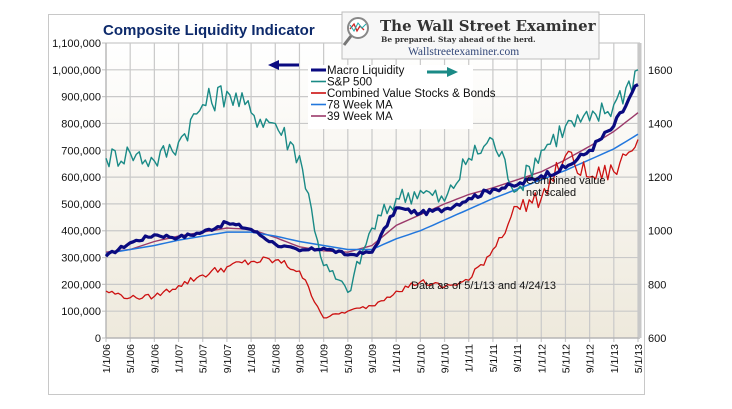 This screenshot has width=732, height=409. Describe the element at coordinates (81, 259) in the screenshot. I see `y-left-tick-label: 300,000` at that location.